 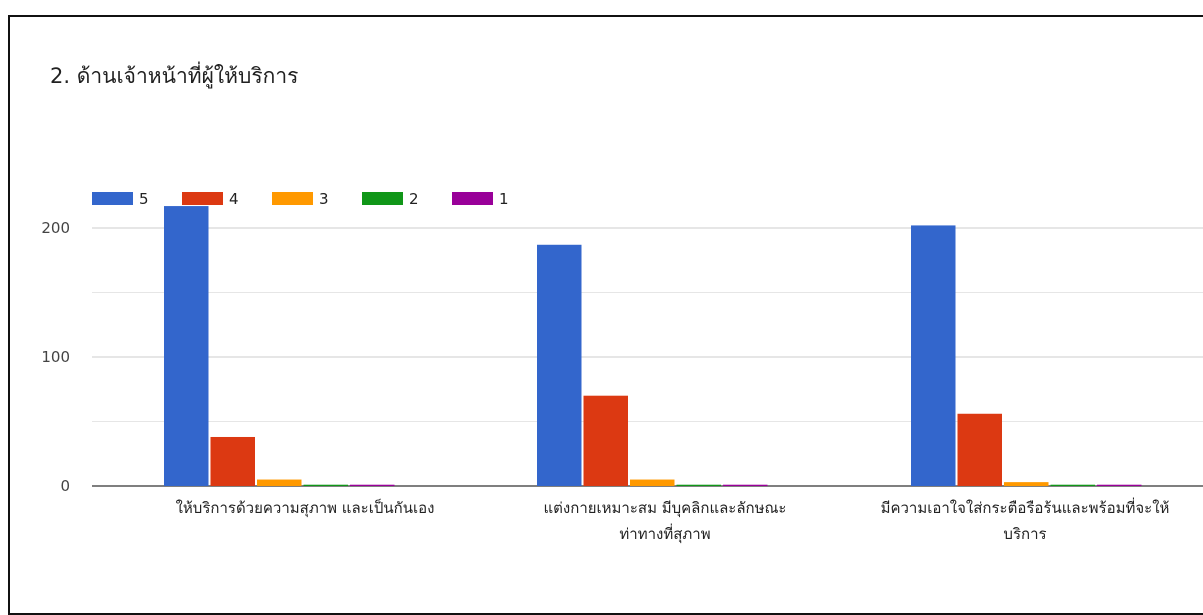 What do you see at coordinates (305, 508) in the screenshot?
I see `x-category-label: ให้บริการด้วยความสุภาพ และเป็นกันเอง` at bounding box center [305, 508].